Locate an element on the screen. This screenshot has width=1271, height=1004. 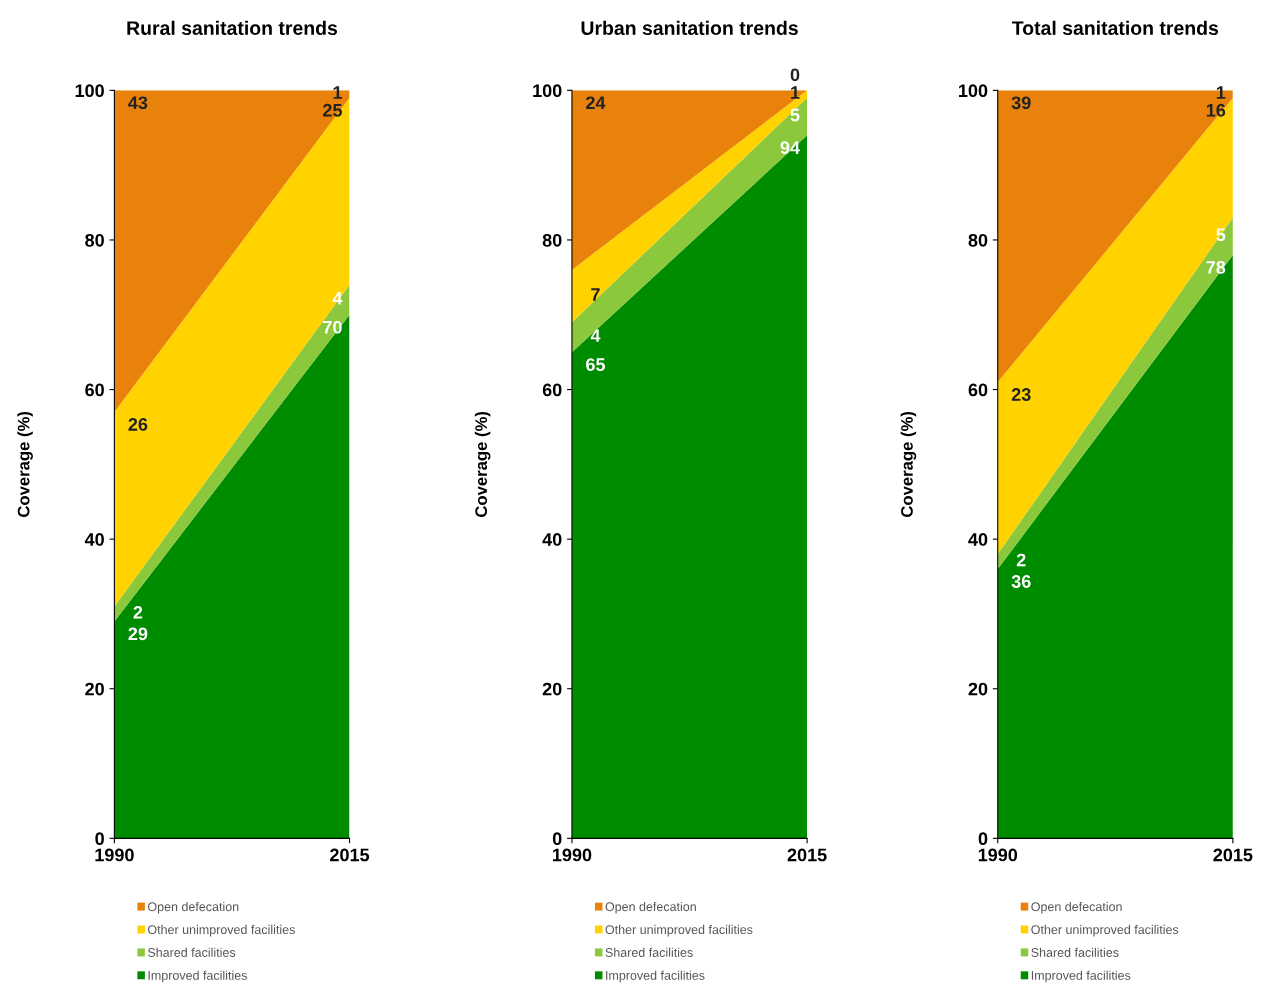
data-label: 70 is located at coordinates (332, 327).